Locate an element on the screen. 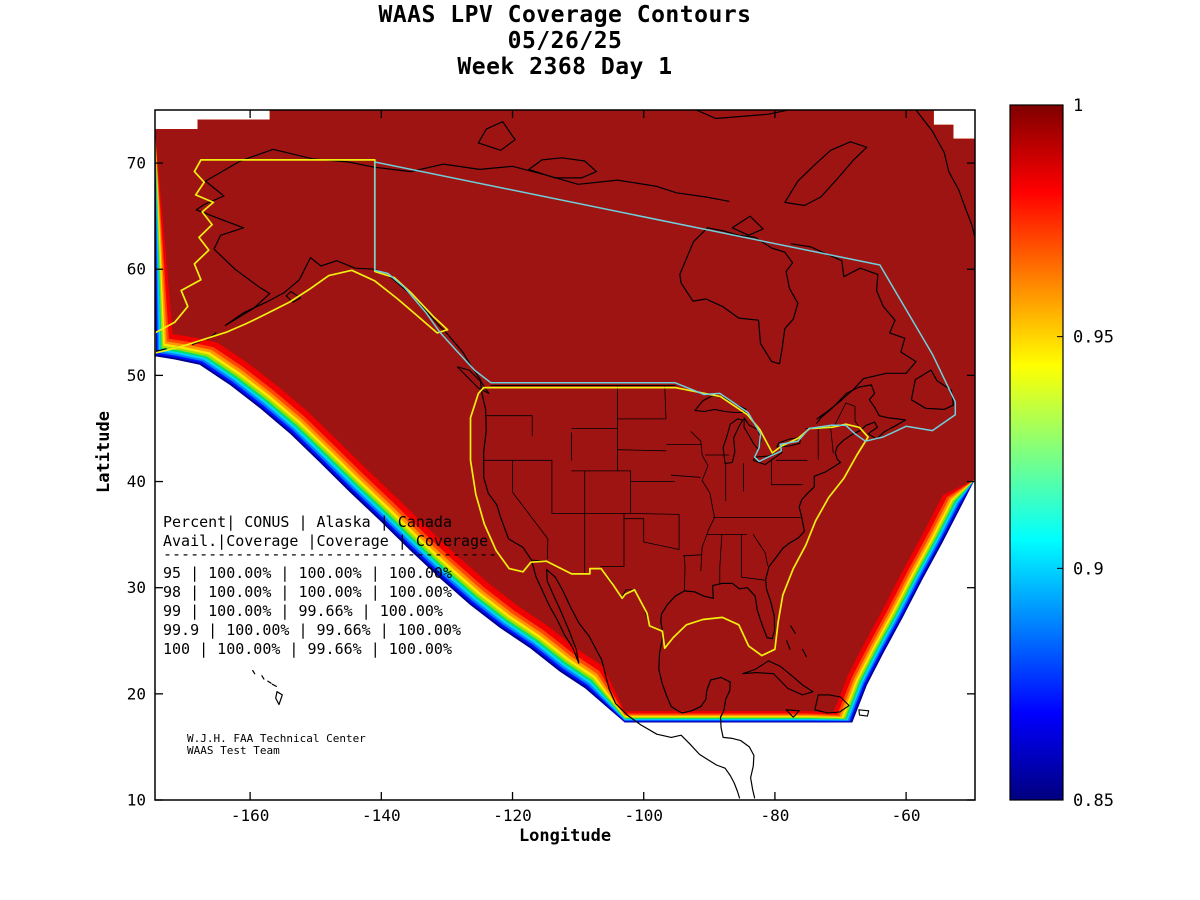  title-line-2: 05/26/25 is located at coordinates (565, 41).